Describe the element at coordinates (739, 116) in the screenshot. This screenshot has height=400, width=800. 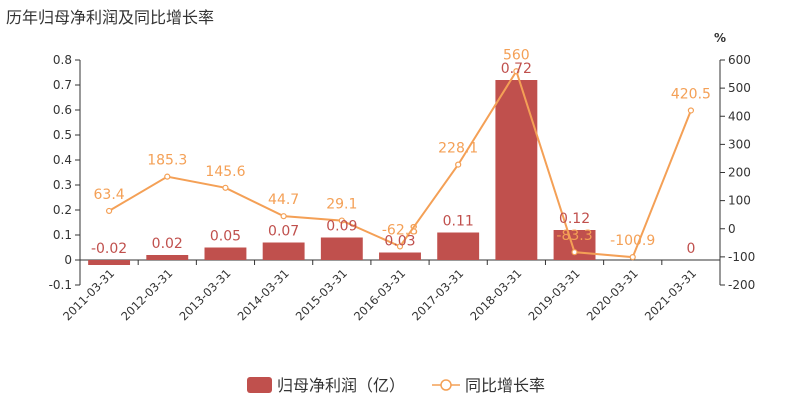
I see `right-tick-label: 400` at that location.